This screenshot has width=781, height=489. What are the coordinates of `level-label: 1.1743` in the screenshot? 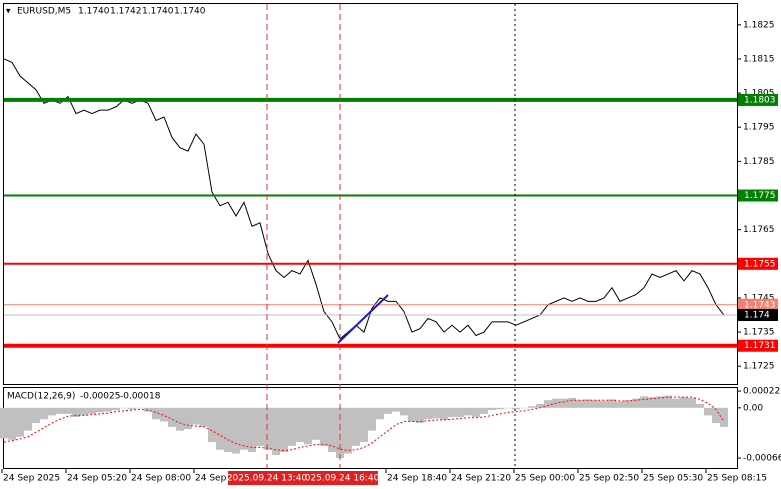 It's located at (760, 305).